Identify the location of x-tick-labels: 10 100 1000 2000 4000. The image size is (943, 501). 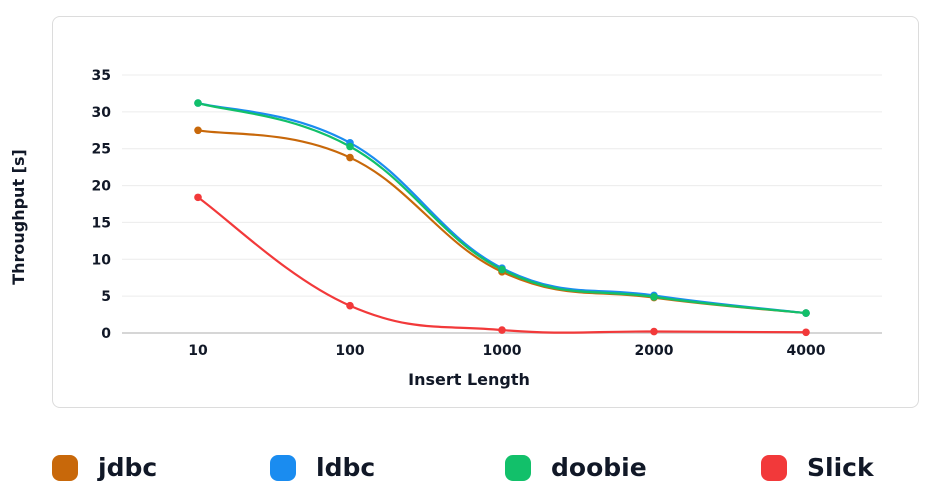
(506, 351).